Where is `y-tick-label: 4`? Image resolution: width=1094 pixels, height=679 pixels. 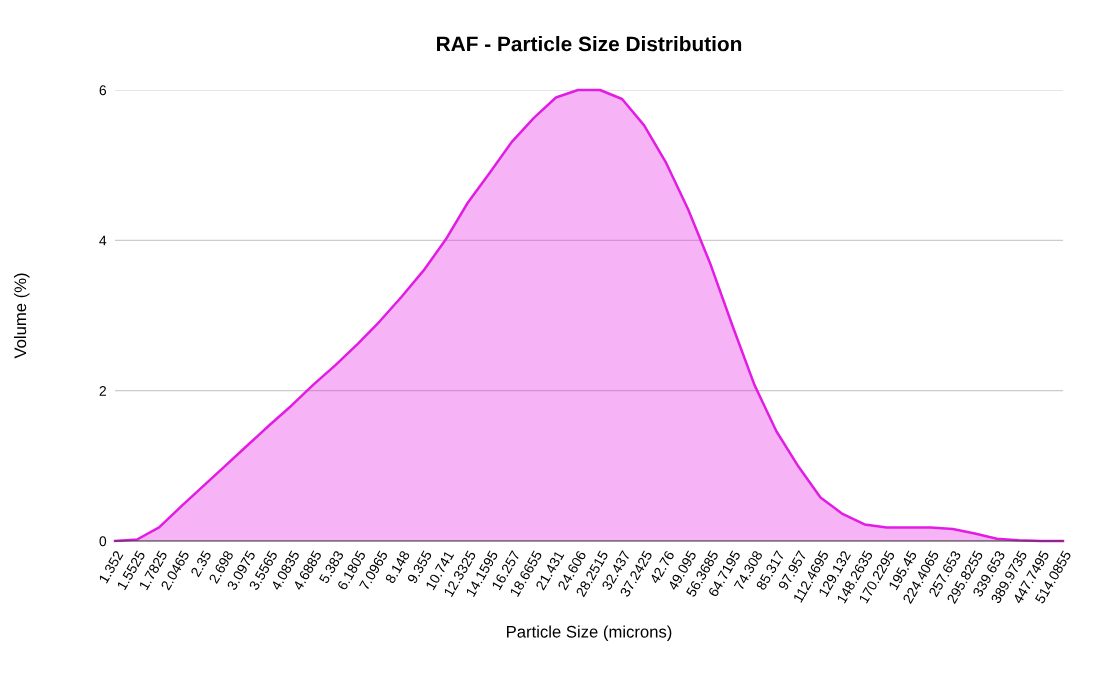 y-tick-label: 4 is located at coordinates (103, 240).